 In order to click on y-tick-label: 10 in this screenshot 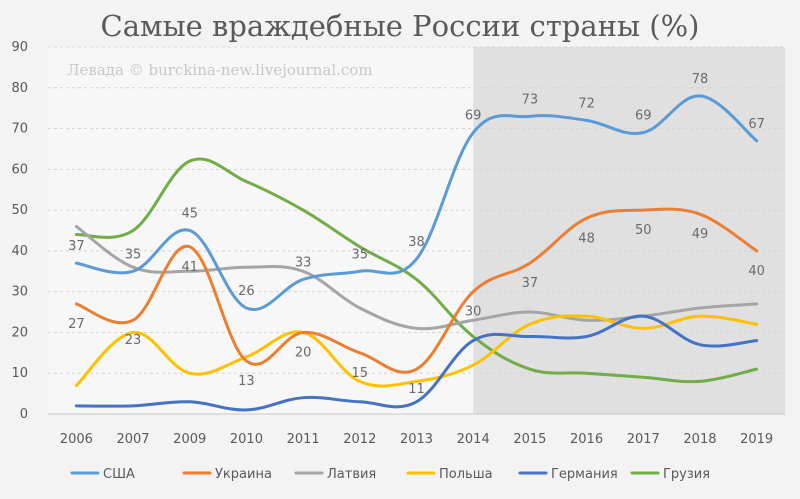, I will do `click(19, 373)`.